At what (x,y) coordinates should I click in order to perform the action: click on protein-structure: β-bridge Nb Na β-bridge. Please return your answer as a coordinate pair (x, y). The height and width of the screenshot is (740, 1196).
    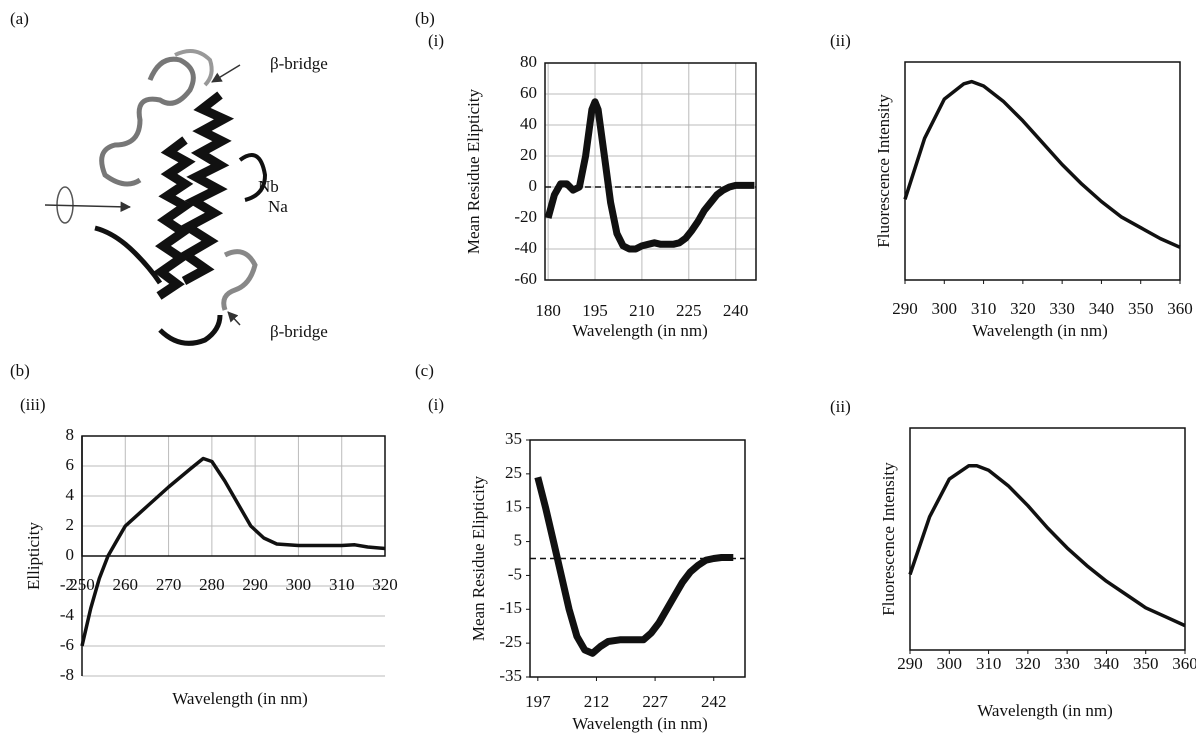
    Looking at the image, I should click on (186, 197).